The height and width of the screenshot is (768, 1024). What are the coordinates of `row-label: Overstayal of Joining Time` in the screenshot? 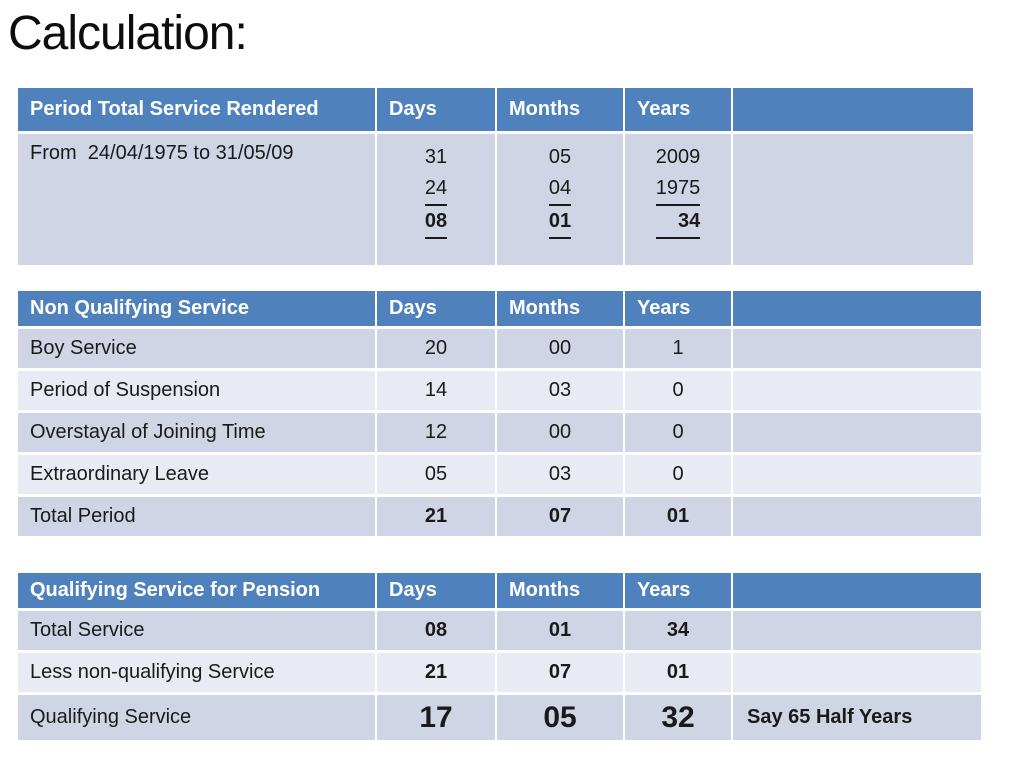 It's located at (196, 434).